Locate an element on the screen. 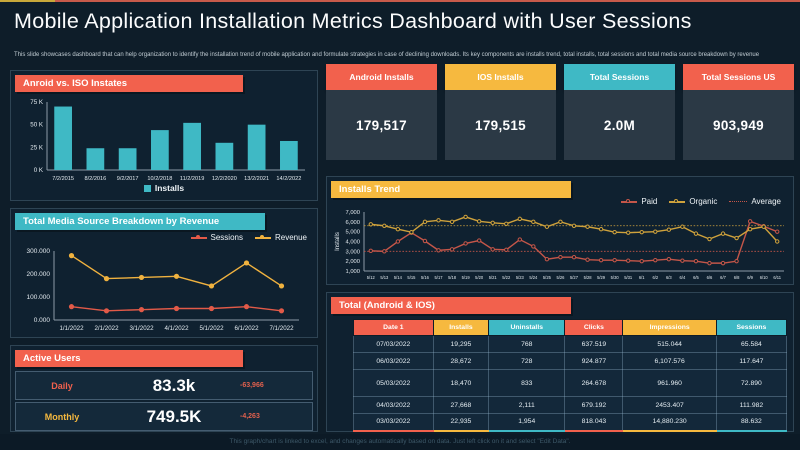  svg-text: 3/1/2022 is located at coordinates (141, 328).